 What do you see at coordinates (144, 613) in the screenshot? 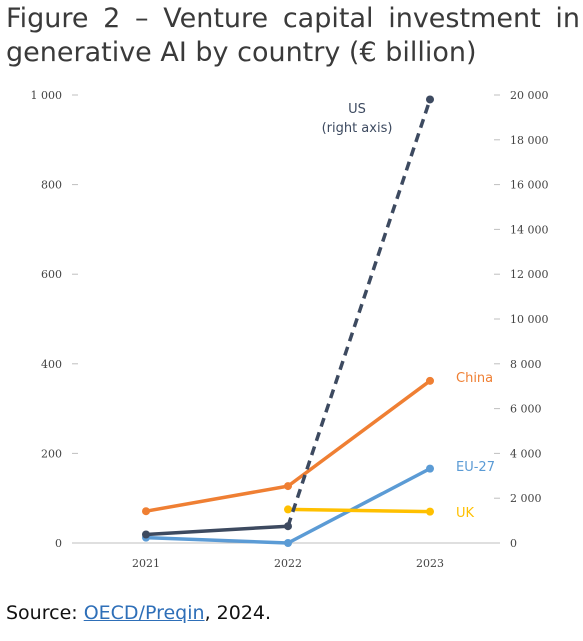
I see `source-link: OECD/Preqin` at bounding box center [144, 613].